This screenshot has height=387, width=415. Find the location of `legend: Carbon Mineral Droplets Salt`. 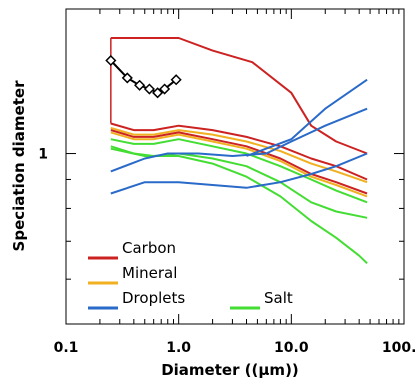

legend: Carbon Mineral Droplets Salt is located at coordinates (190, 274).